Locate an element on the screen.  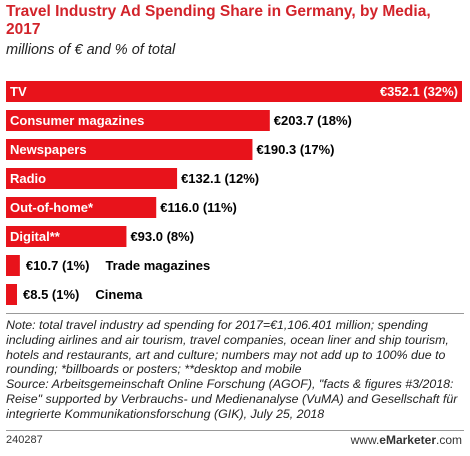
value-label: €352.1 (32%) is located at coordinates (419, 91).